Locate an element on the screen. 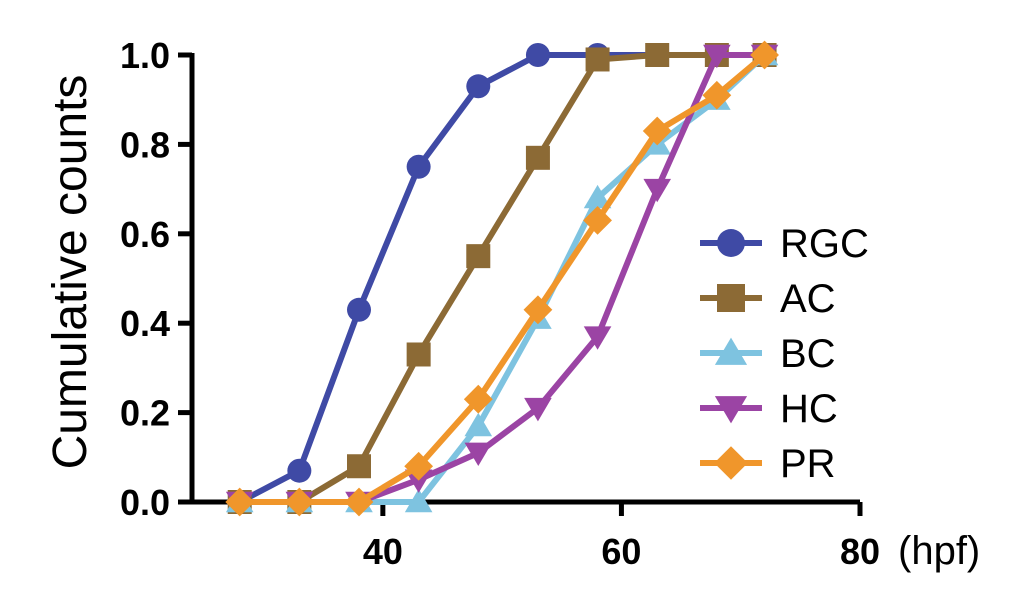 The height and width of the screenshot is (605, 1026). legend-item-pr: PR is located at coordinates (768, 464).